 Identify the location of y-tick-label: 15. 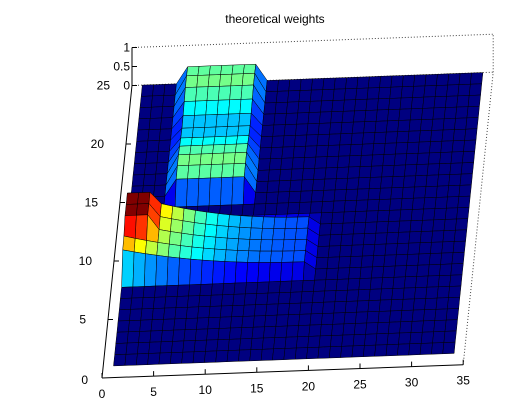
(92, 203).